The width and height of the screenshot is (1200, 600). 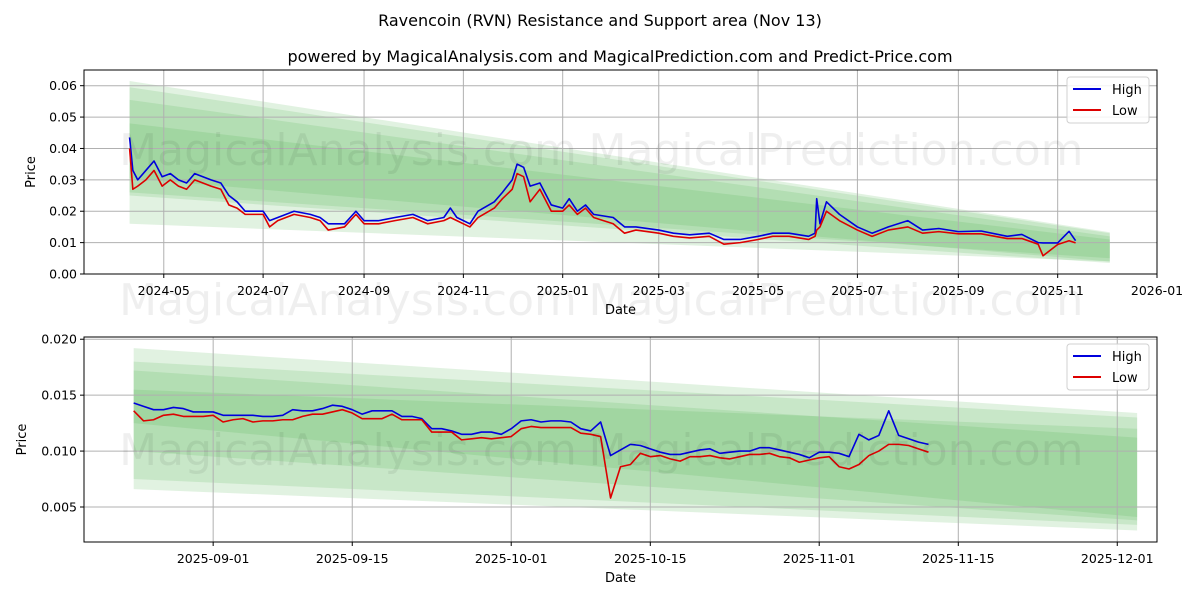 I want to click on y-tick-label: 0.03, so click(x=63, y=179).